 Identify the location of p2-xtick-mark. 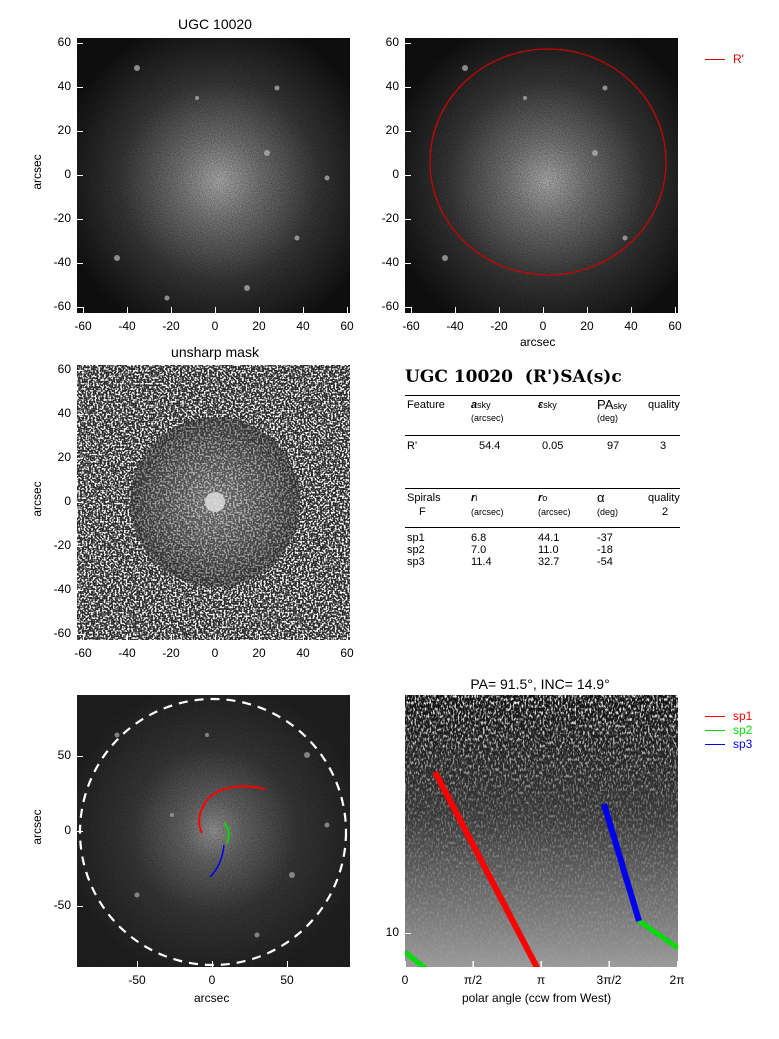
(499, 310).